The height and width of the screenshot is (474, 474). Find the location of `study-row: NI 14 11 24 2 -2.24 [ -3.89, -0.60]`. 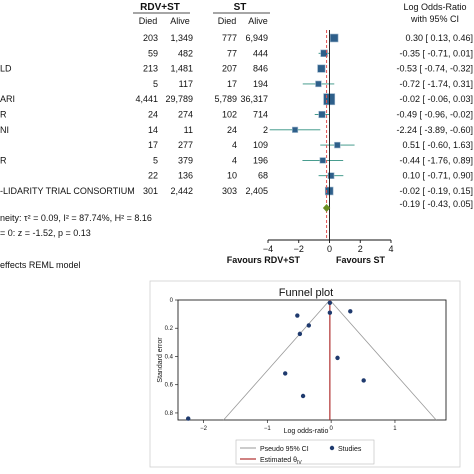

study-row: NI 14 11 24 2 -2.24 [ -3.89, -0.60] is located at coordinates (236, 130).